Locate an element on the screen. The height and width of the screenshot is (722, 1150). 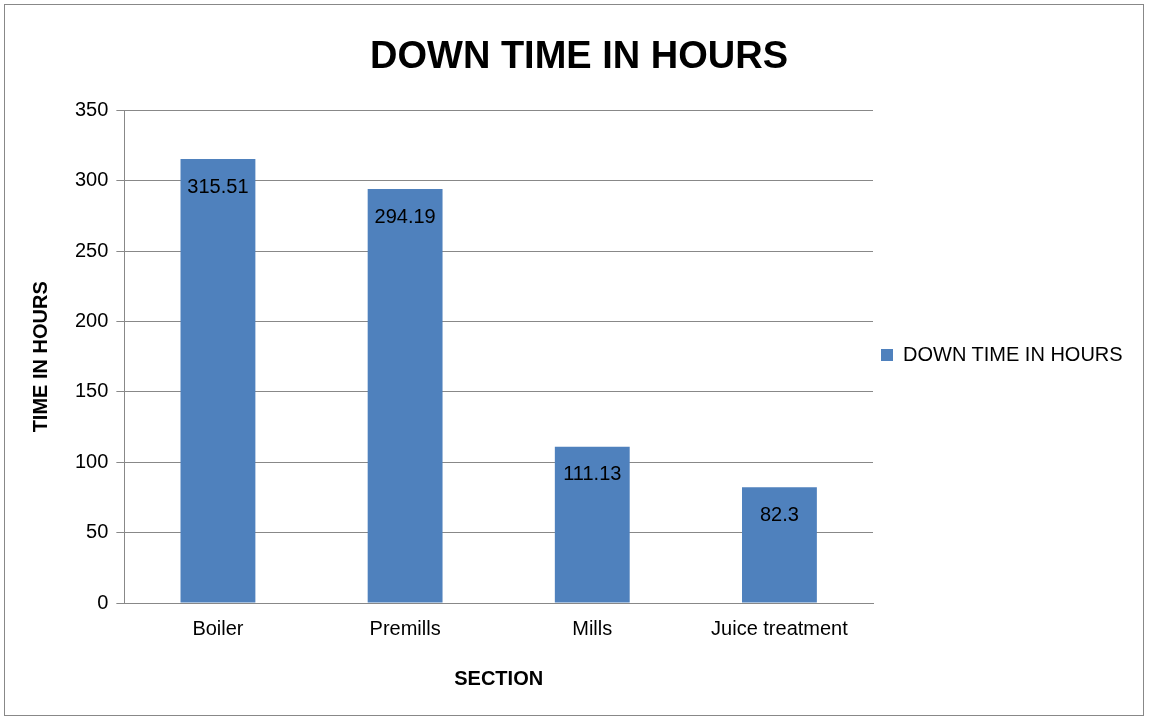
x-tick-label: Premills is located at coordinates (405, 627).